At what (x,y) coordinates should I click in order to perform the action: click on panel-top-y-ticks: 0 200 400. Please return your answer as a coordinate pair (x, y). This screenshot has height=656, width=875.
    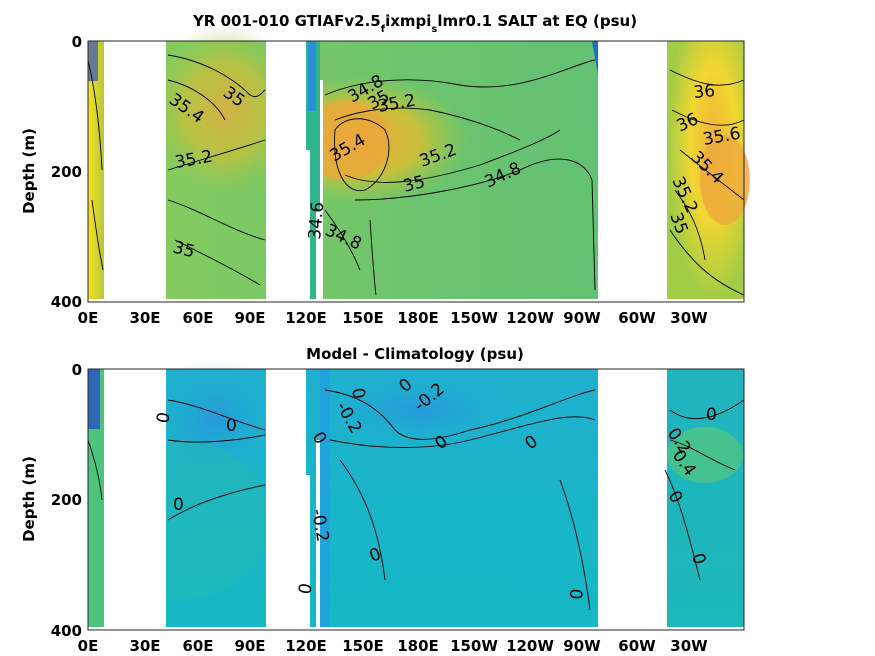
    Looking at the image, I should click on (66, 172).